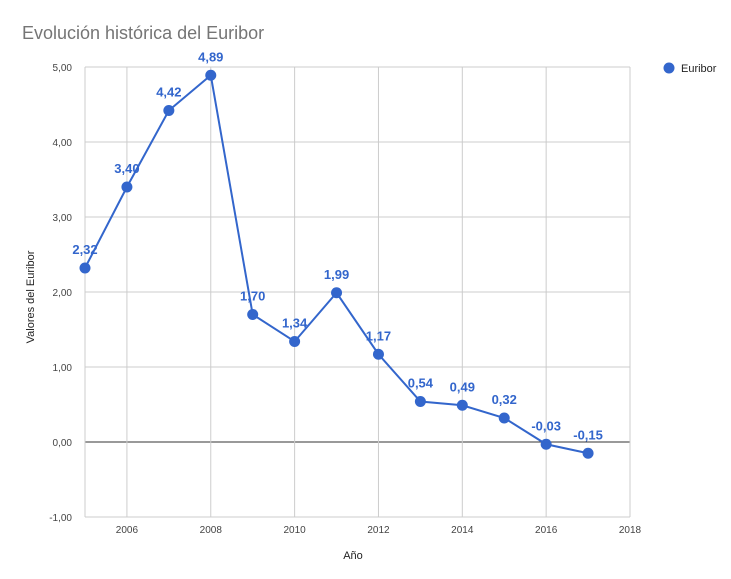 The height and width of the screenshot is (579, 731). What do you see at coordinates (168, 92) in the screenshot?
I see `data-label: 4,42` at bounding box center [168, 92].